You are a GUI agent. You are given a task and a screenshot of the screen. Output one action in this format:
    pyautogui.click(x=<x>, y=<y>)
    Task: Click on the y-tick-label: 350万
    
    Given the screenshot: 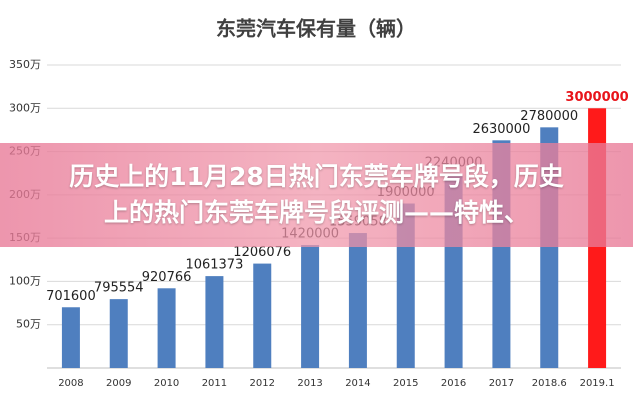 What is the action you would take?
    pyautogui.click(x=25, y=64)
    